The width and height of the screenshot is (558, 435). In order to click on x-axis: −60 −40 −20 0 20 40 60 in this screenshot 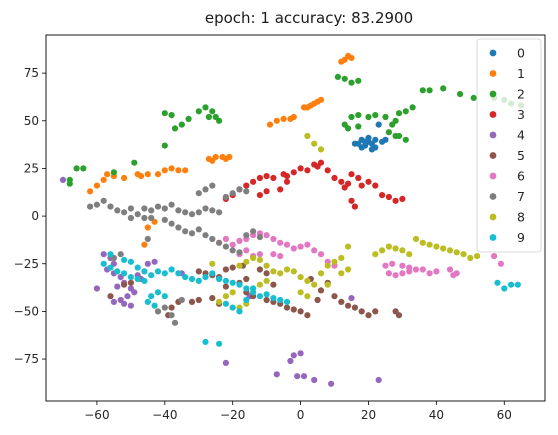, I will do `click(298, 411)`.